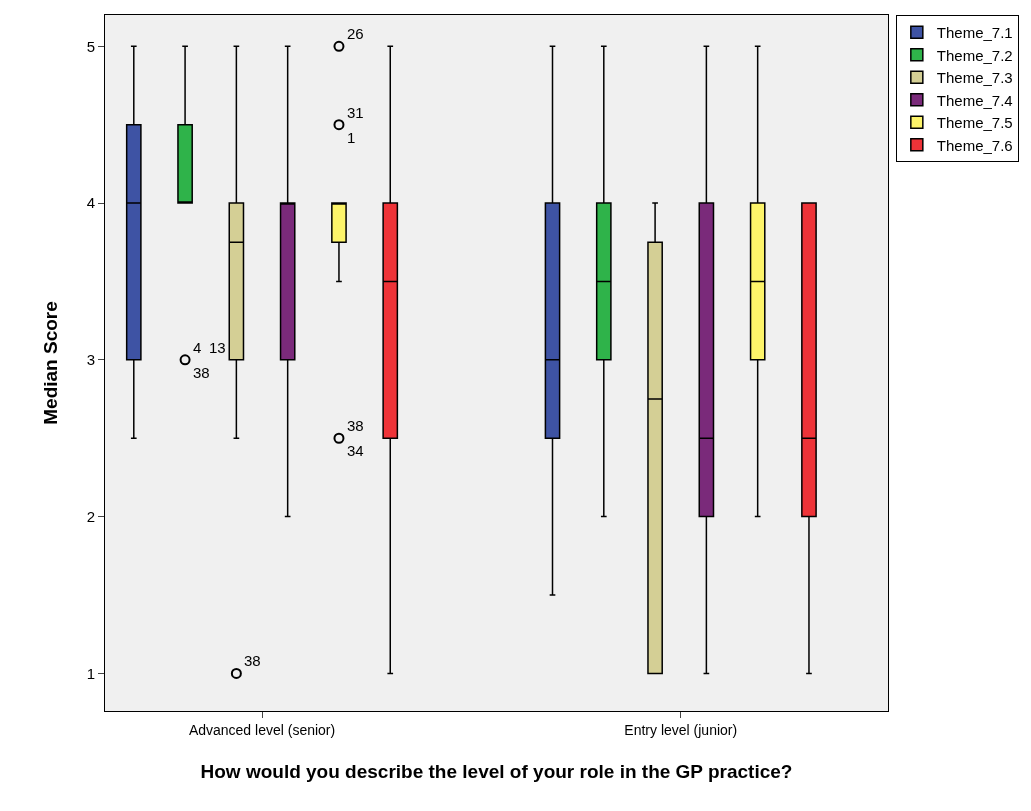 The height and width of the screenshot is (811, 1031). Describe the element at coordinates (90, 46) in the screenshot. I see `y-tick-label: 5` at that location.